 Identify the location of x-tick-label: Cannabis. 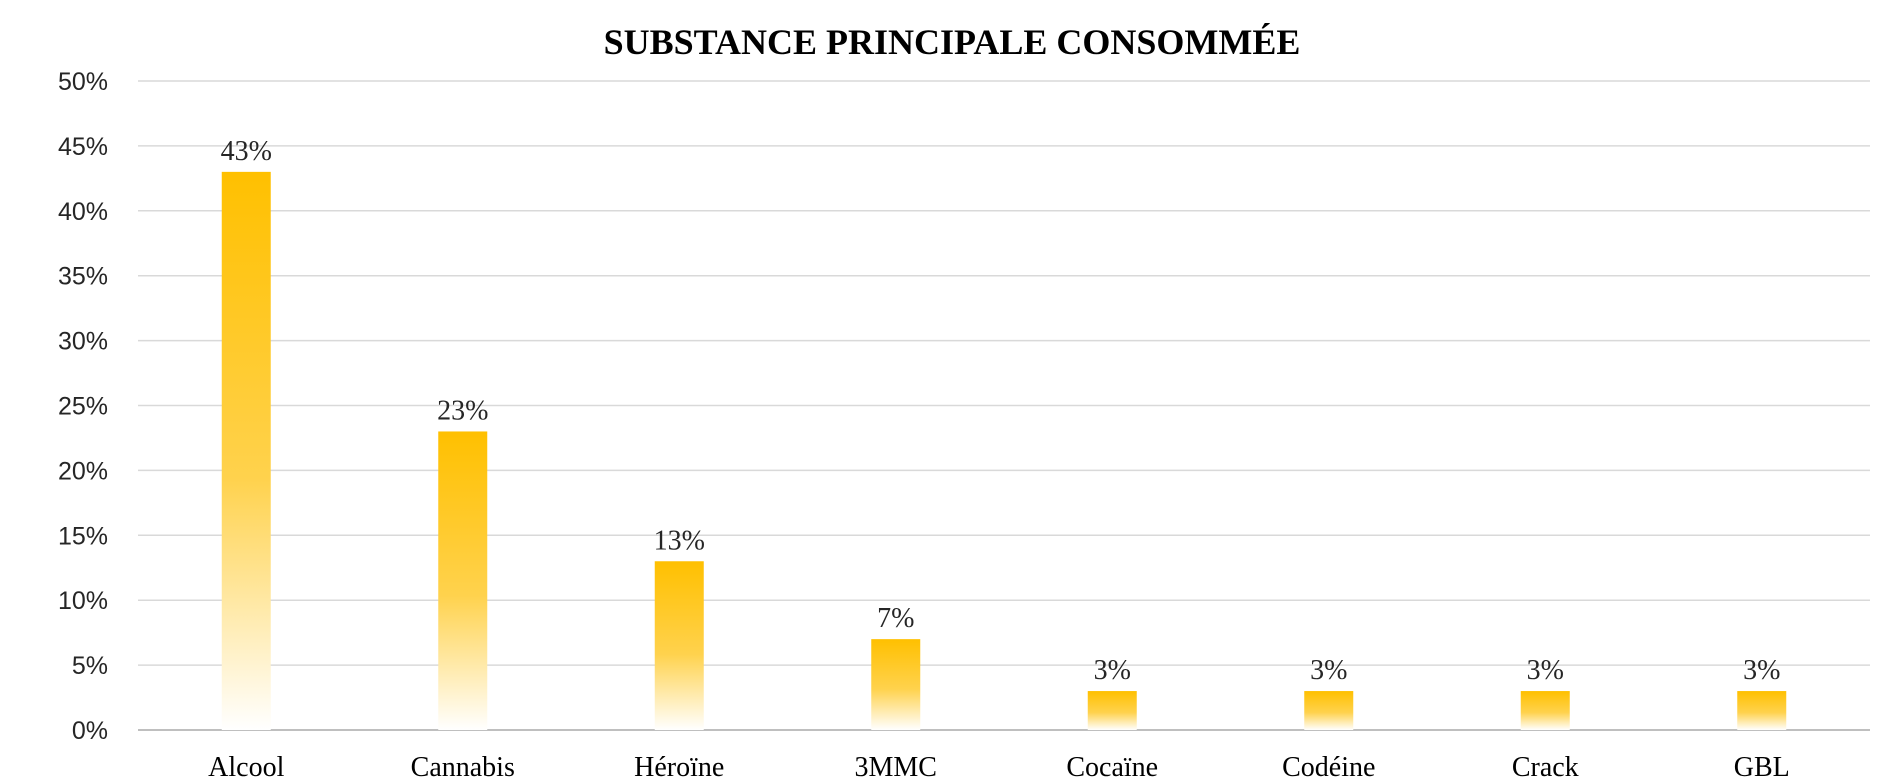
(463, 766).